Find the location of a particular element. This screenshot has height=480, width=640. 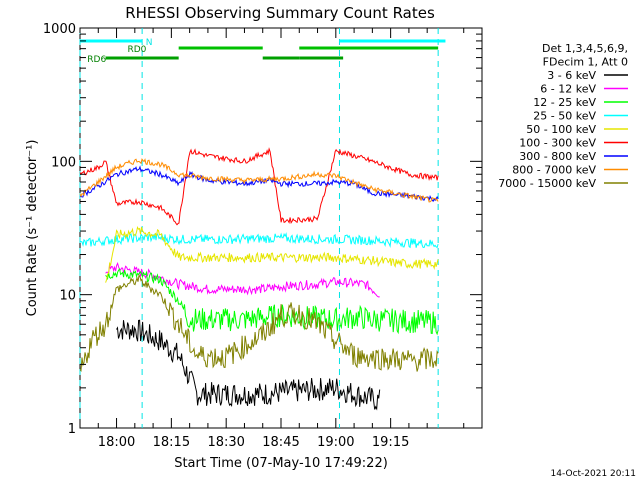

top-bar-label: N is located at coordinates (149, 43).